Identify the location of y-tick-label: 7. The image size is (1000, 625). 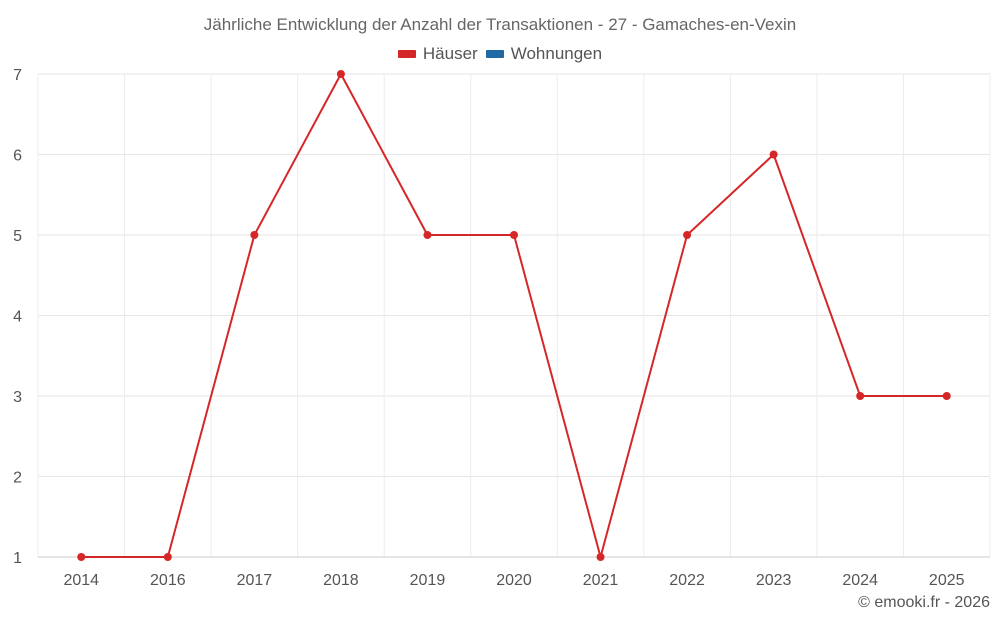
(17, 75).